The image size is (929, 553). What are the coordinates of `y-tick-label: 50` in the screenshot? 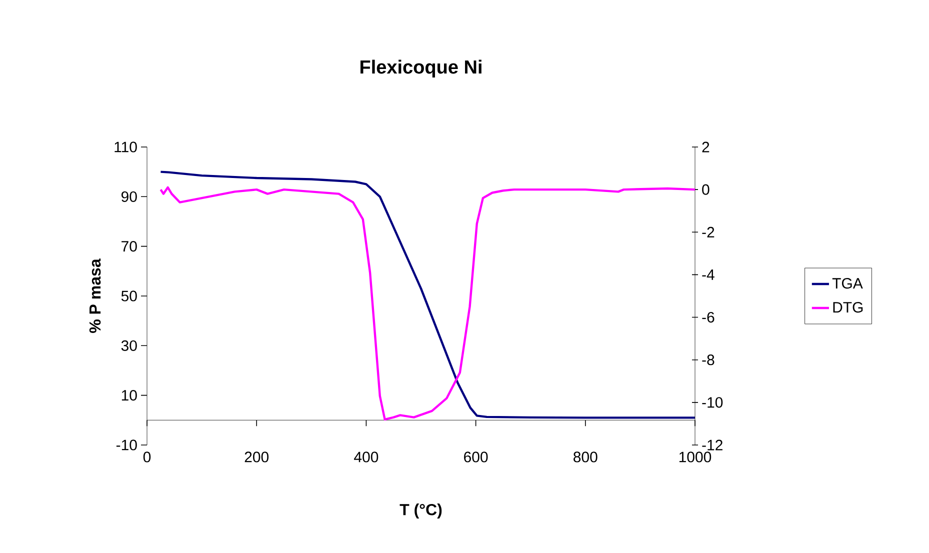 It's located at (129, 296).